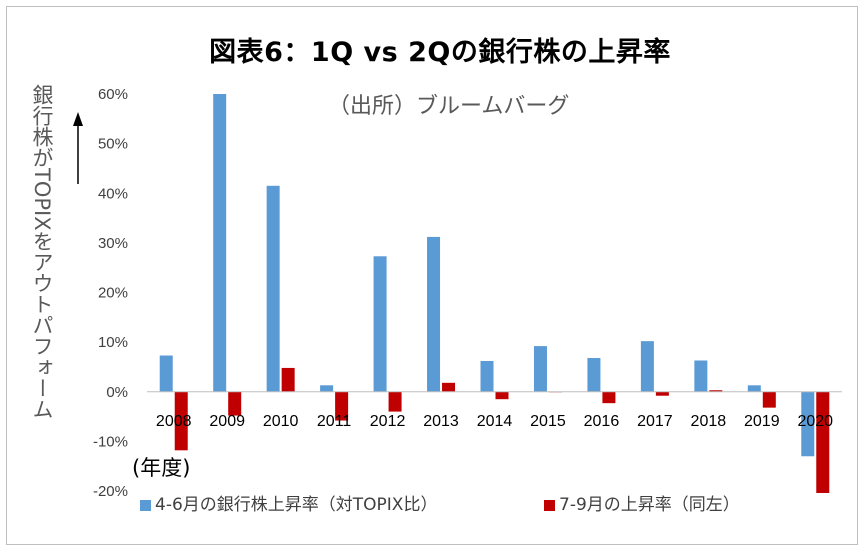 This screenshot has height=553, width=866. Describe the element at coordinates (716, 391) in the screenshot. I see `bar-series-2-2018` at that location.